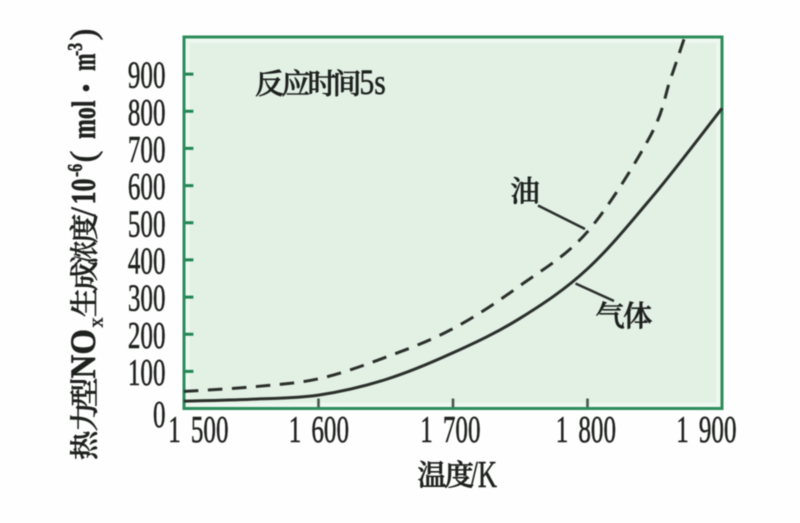 The height and width of the screenshot is (523, 800). What do you see at coordinates (76, 170) in the screenshot?
I see `svg-text: -6` at bounding box center [76, 170].